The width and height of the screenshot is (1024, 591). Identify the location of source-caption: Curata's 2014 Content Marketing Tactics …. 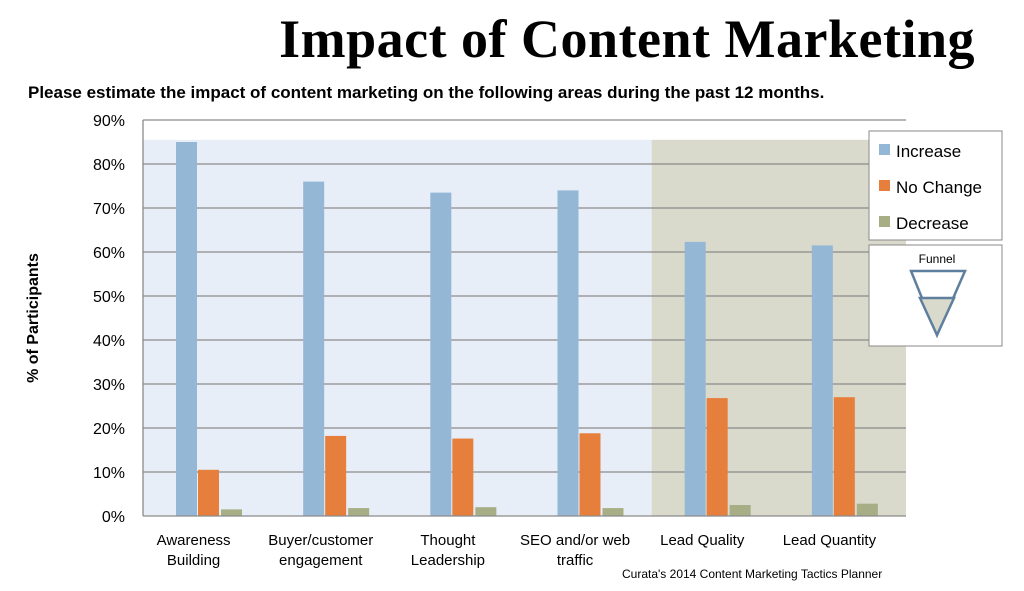
(752, 574).